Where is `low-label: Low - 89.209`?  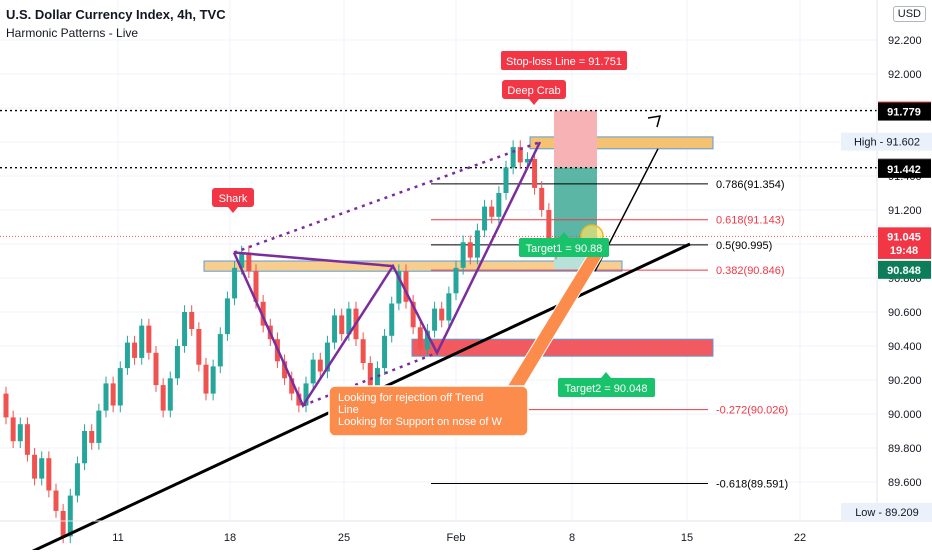 low-label: Low - 89.209 is located at coordinates (887, 513).